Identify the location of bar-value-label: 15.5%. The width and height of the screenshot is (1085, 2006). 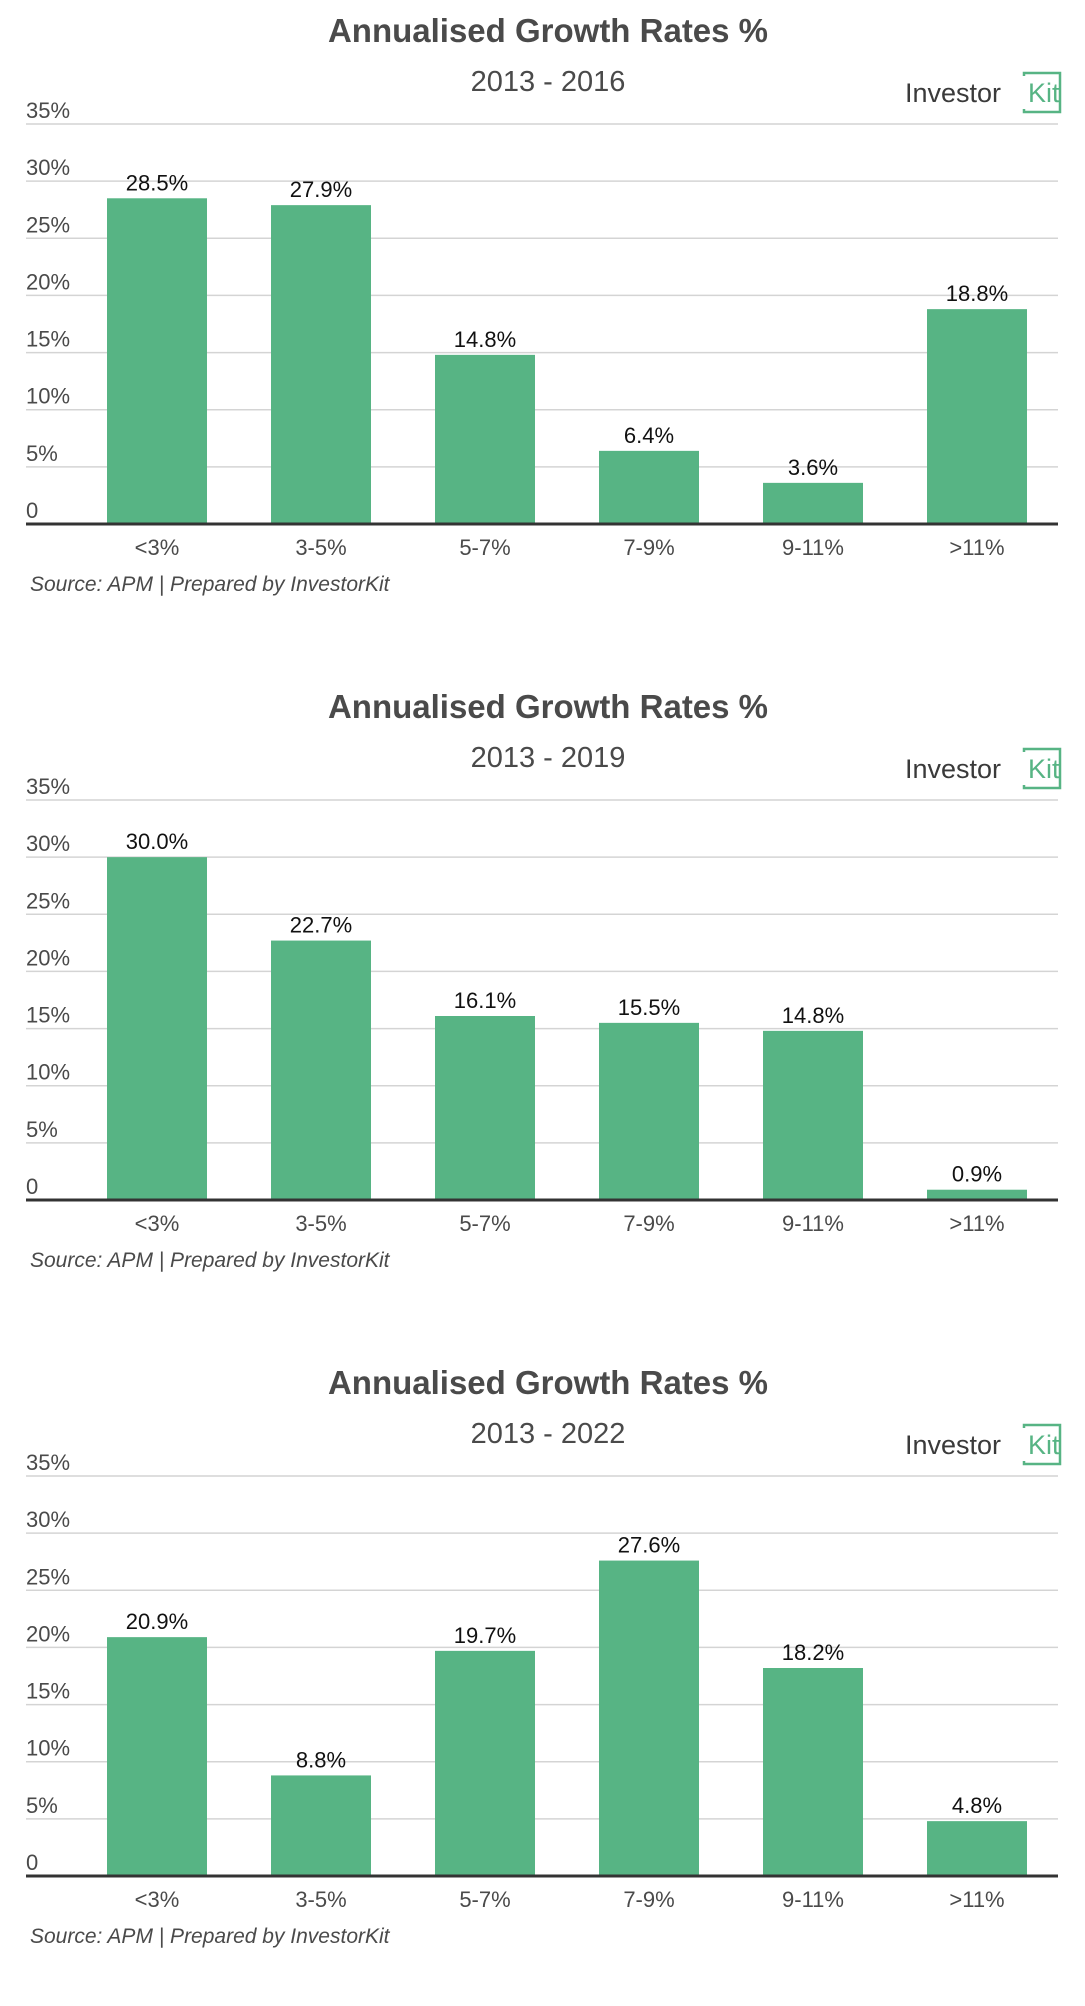
(649, 1007).